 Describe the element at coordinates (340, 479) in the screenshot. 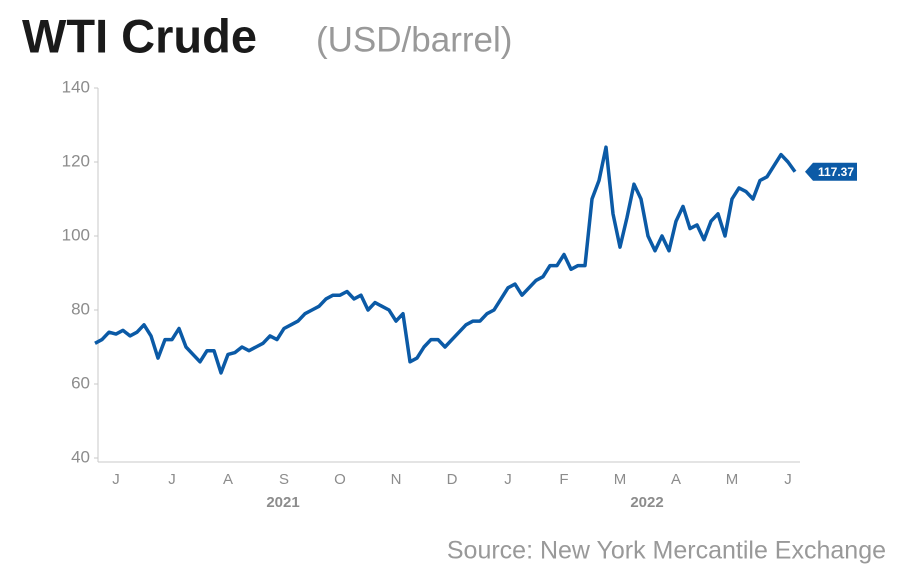

I see `x-tick-label: O` at that location.